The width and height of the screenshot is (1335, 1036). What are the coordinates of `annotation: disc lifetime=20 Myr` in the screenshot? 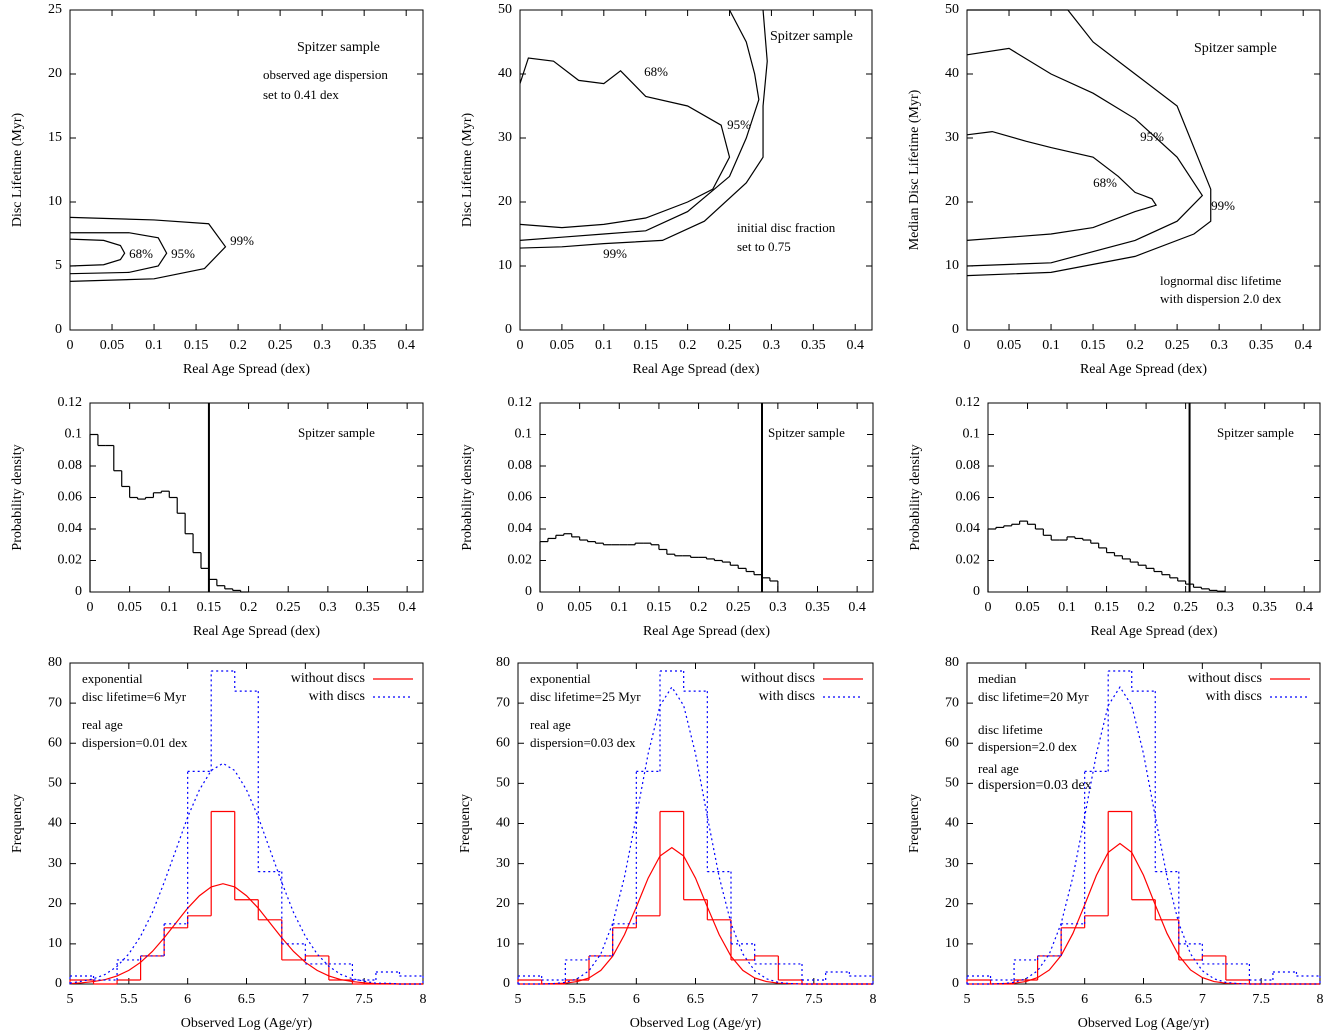 It's located at (1033, 696).